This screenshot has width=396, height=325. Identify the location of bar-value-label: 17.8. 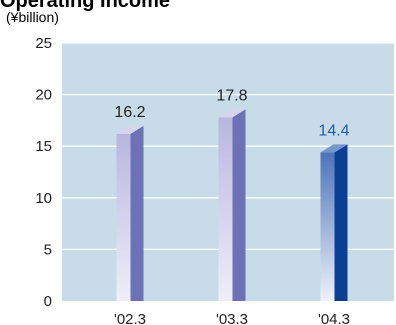
(231, 95).